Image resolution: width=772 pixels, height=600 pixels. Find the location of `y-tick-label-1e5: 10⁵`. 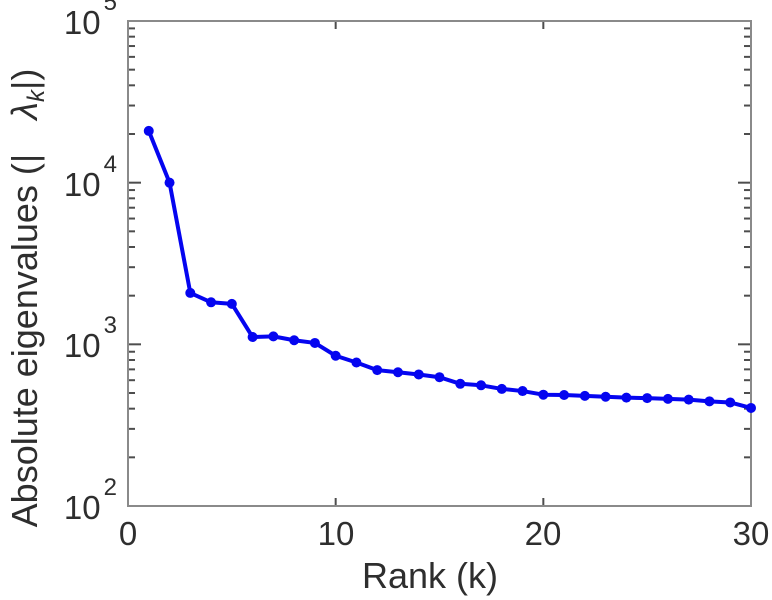

y-tick-label-1e5: 10⁵ is located at coordinates (90, 20).